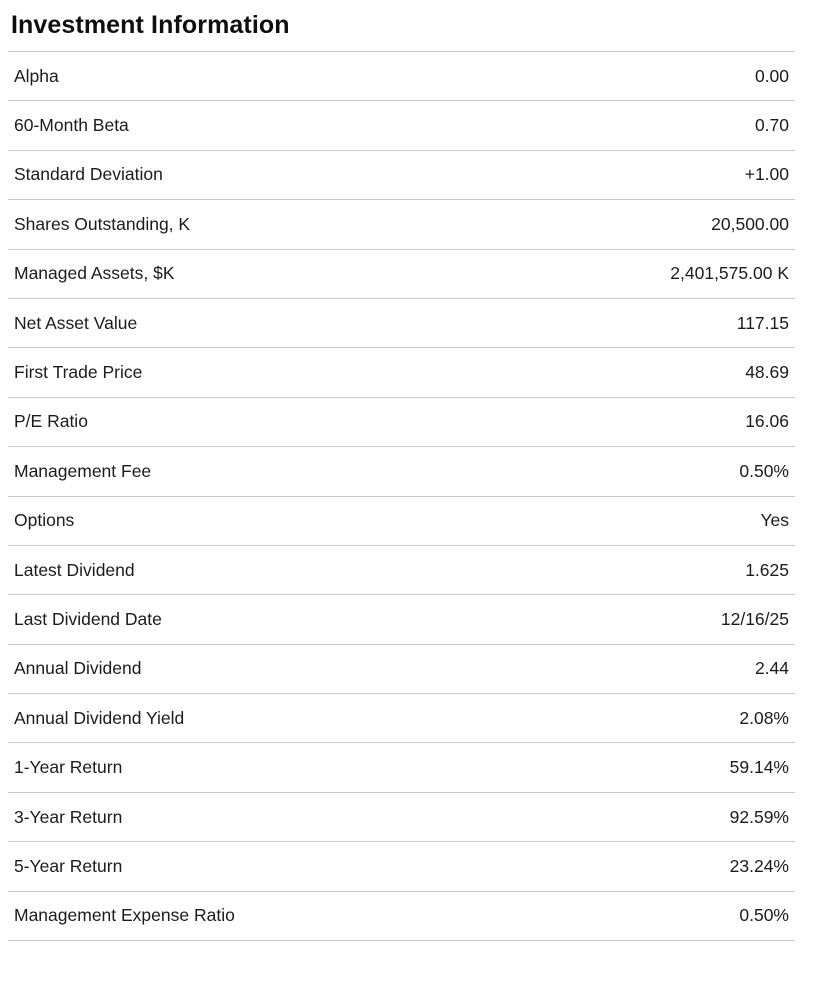  I want to click on row-label: Latest Dividend, so click(74, 569).